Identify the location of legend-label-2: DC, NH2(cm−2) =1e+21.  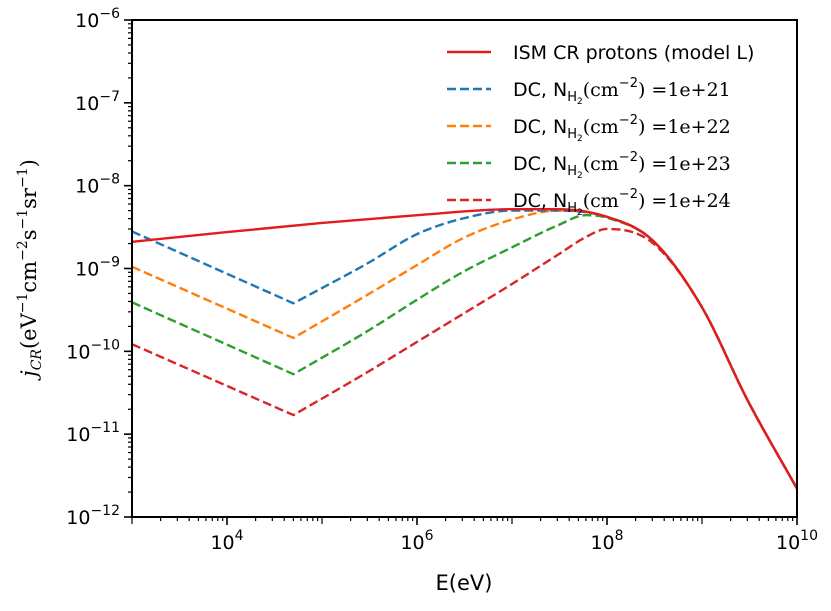
(622, 91).